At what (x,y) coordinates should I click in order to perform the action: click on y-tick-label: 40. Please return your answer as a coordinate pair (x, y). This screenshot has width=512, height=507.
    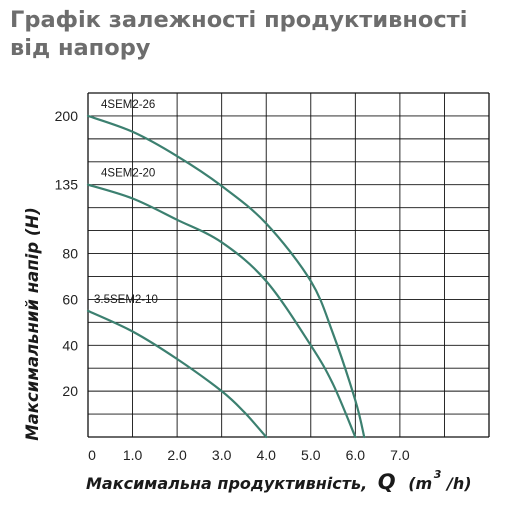
    Looking at the image, I should click on (70, 345).